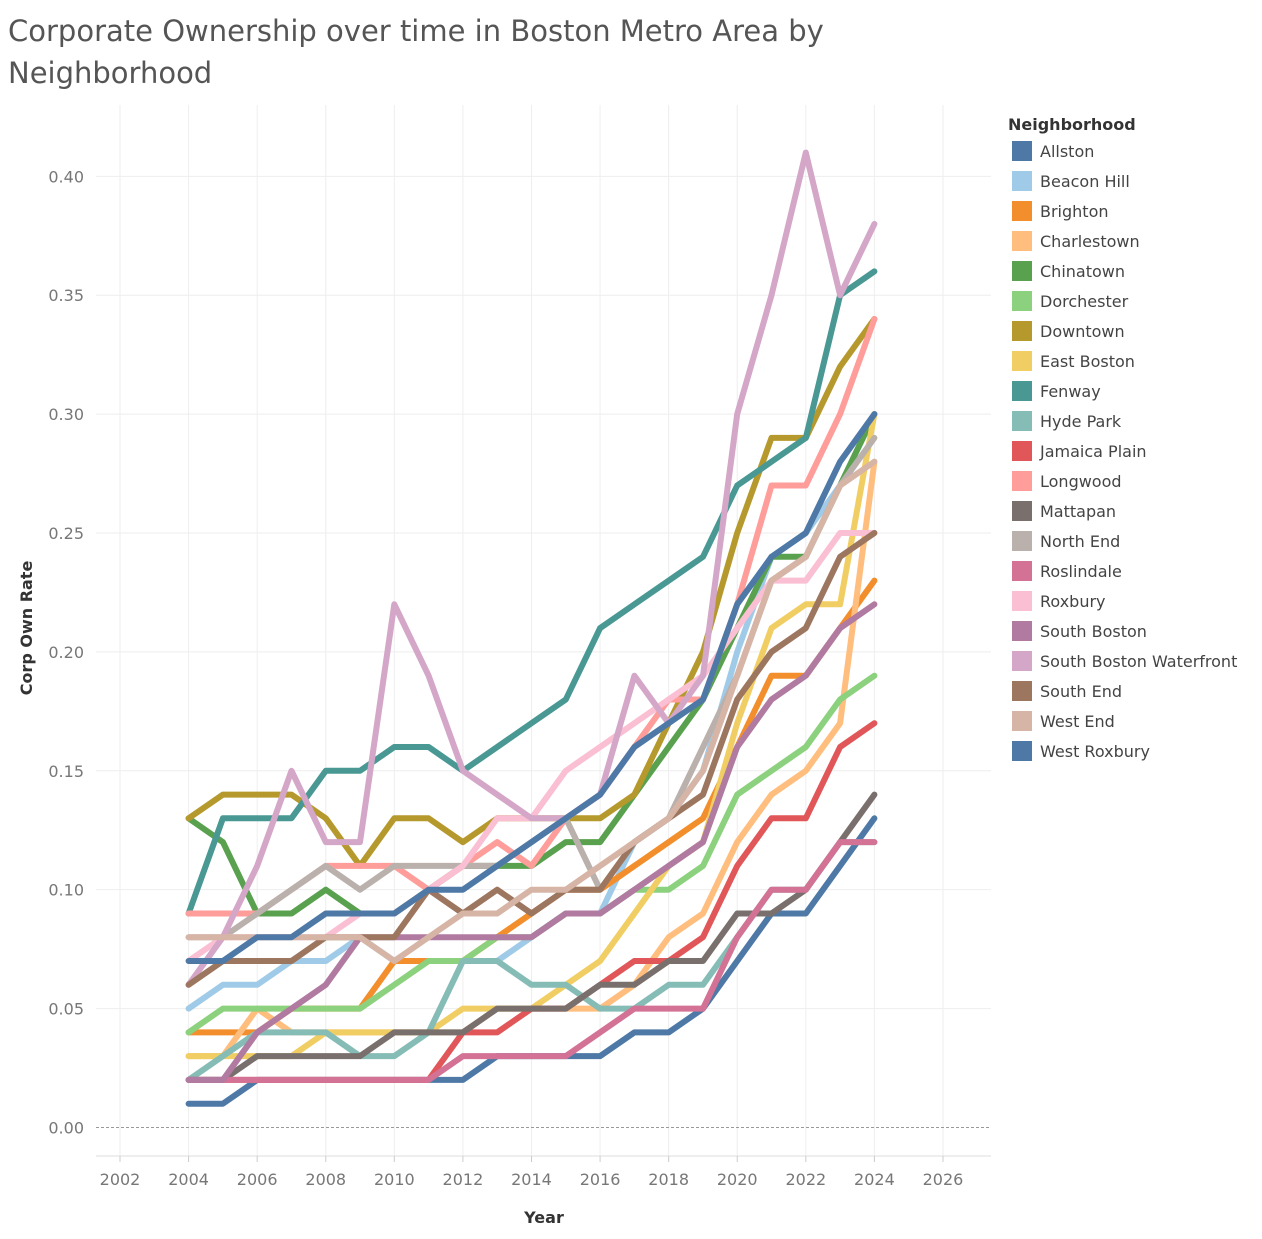 This screenshot has height=1239, width=1262. Describe the element at coordinates (325, 1179) in the screenshot. I see `x-tick-label: 2008` at that location.